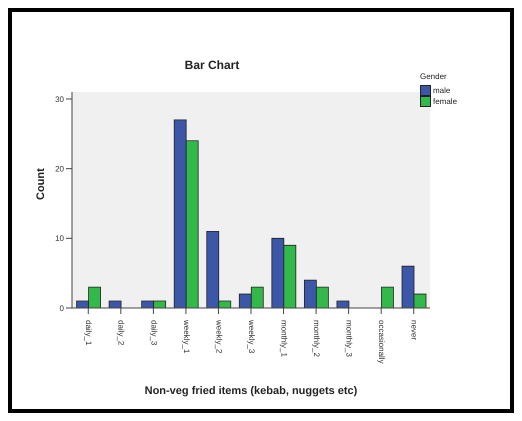 The width and height of the screenshot is (522, 421). I want to click on y-tick-label: 30, so click(60, 99).